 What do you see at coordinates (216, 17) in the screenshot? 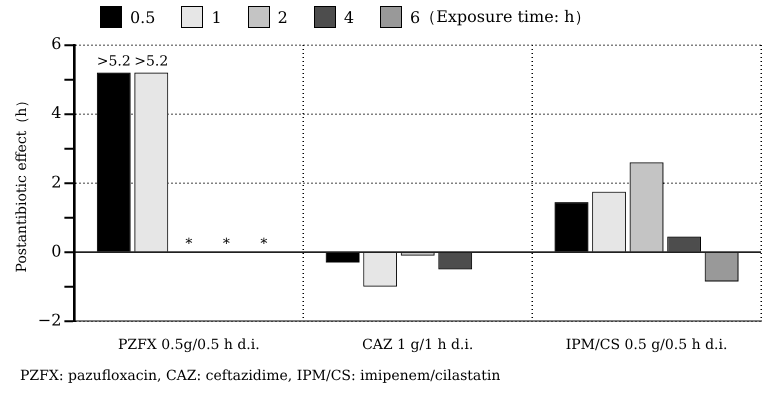
I see `legend-label: 1` at bounding box center [216, 17].